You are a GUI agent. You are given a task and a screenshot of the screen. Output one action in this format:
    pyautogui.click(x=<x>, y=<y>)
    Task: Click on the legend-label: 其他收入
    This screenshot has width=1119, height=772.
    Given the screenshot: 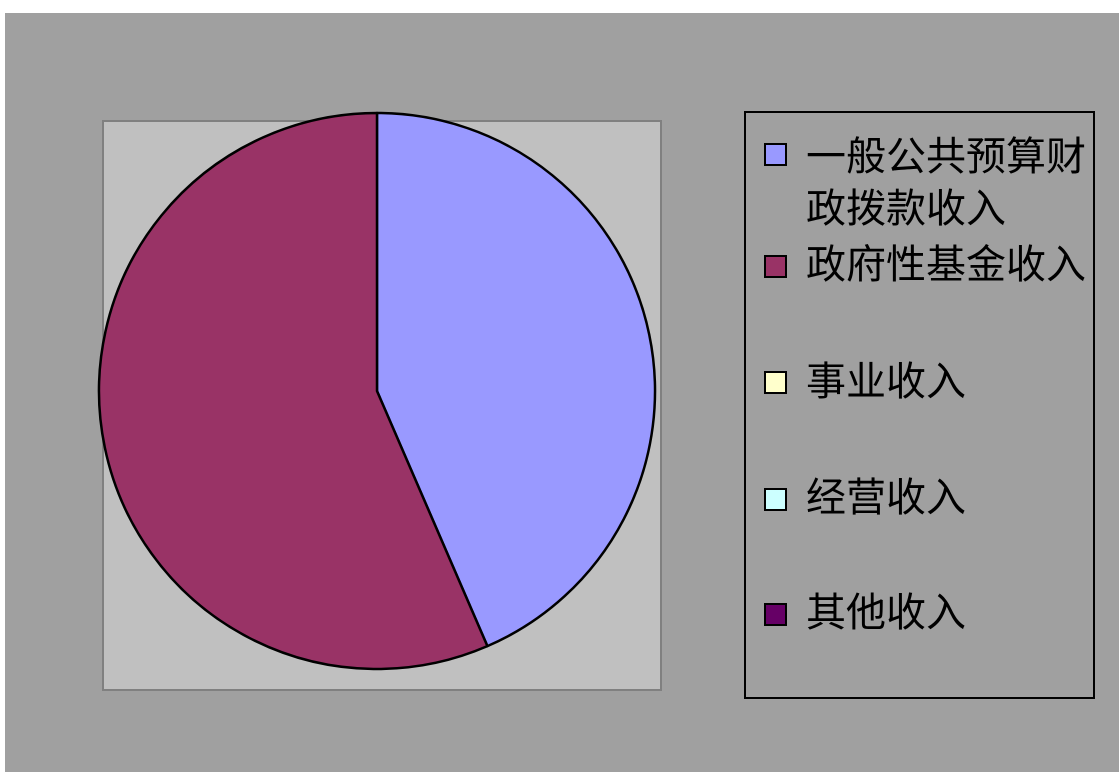 What is the action you would take?
    pyautogui.click(x=886, y=613)
    